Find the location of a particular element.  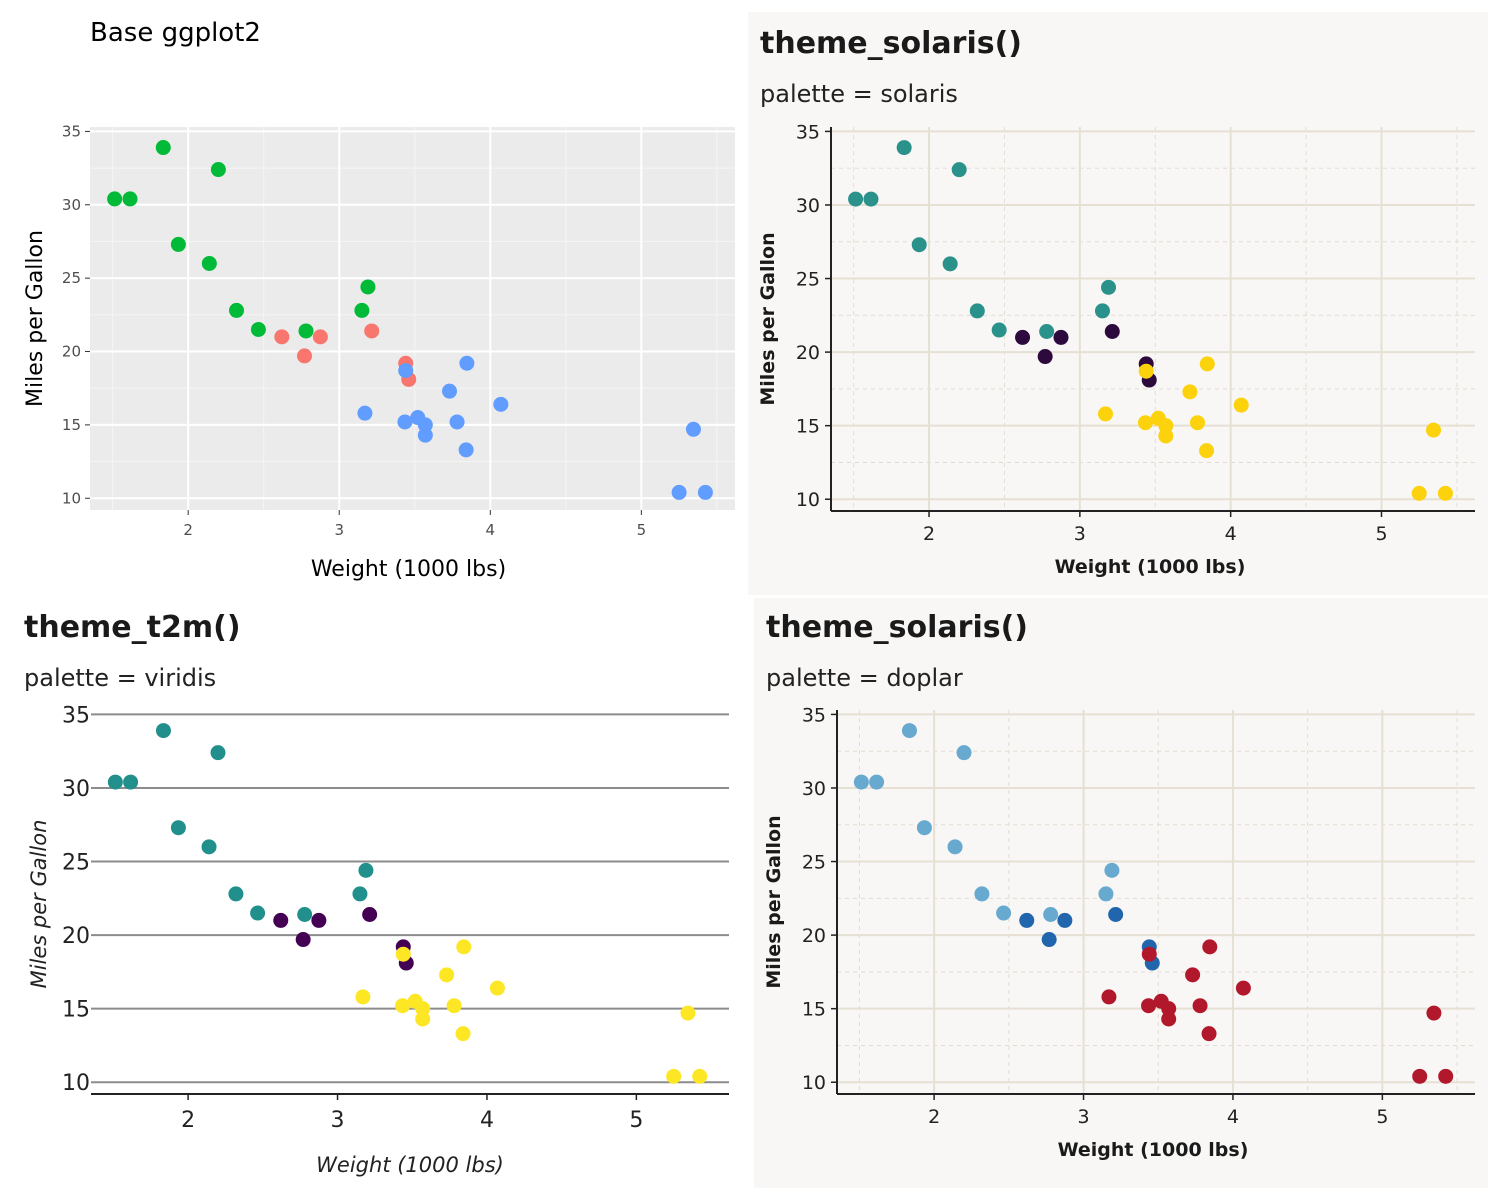

y-tick-label: 35 is located at coordinates (71, 131).